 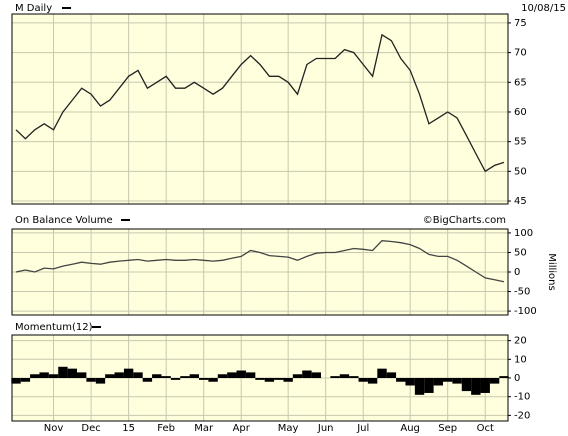 What do you see at coordinates (260, 261) in the screenshot?
I see `series-line` at bounding box center [260, 261].